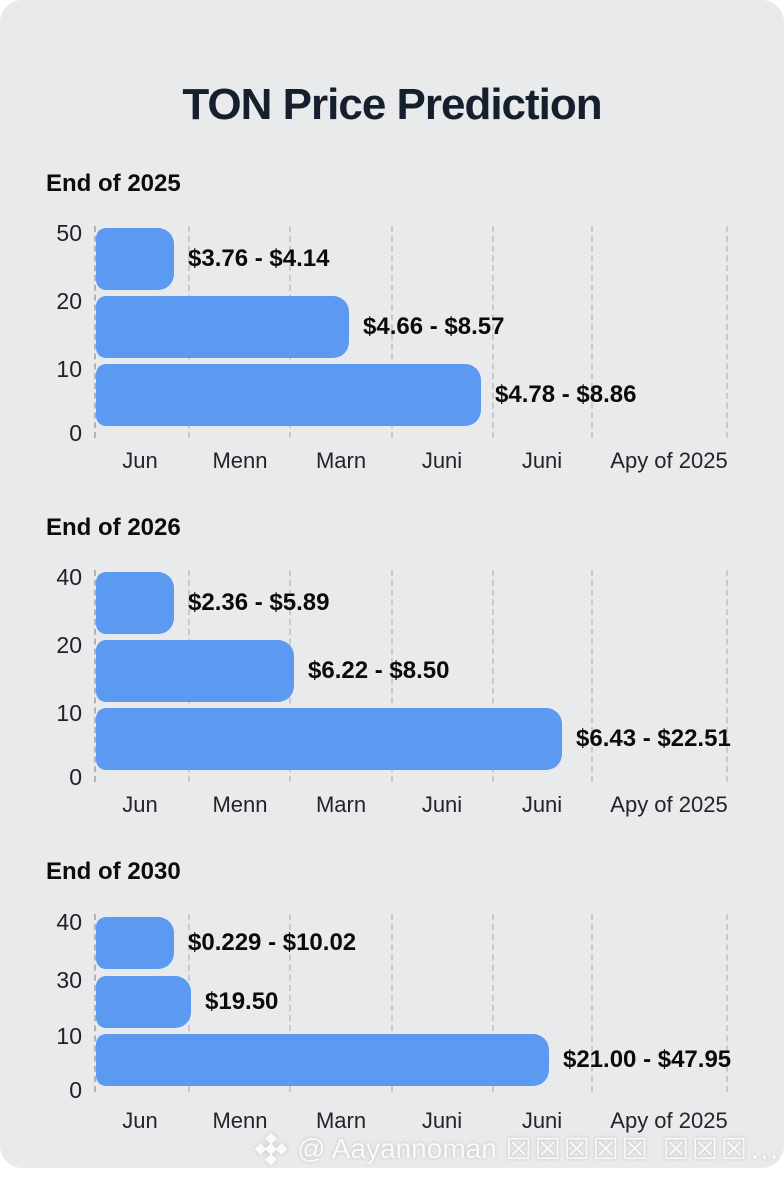  Describe the element at coordinates (440, 603) in the screenshot. I see `bar-row: $2.36 - $5.89` at that location.